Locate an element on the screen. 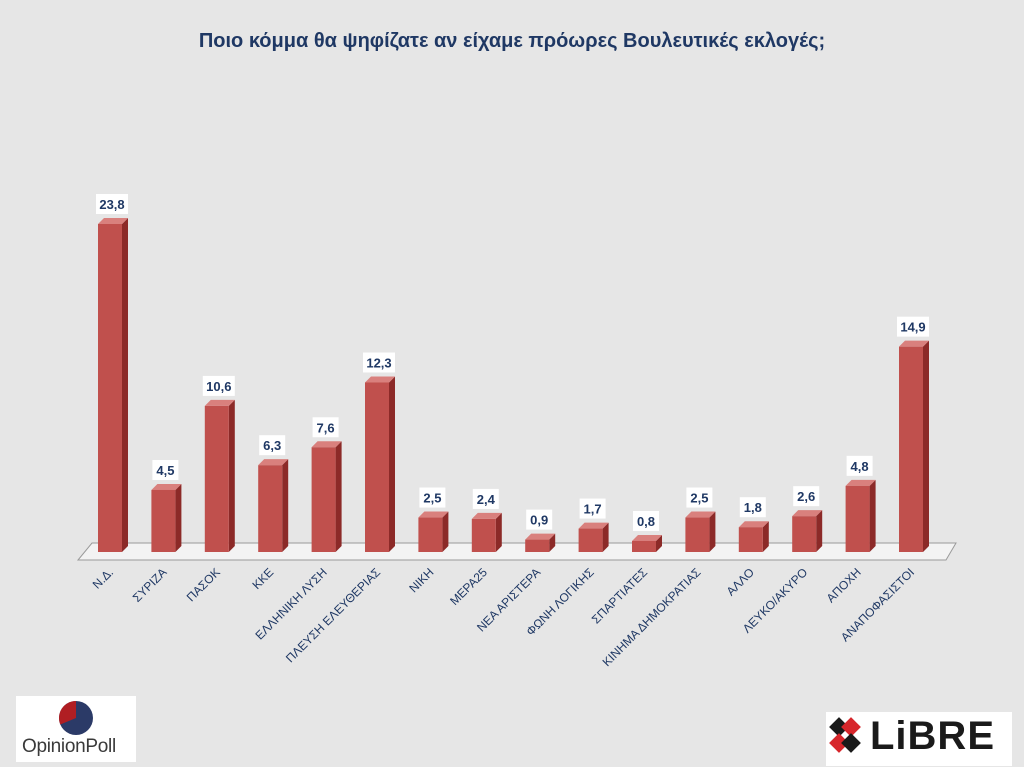 The width and height of the screenshot is (1024, 767). opinion-poll-logo: OpinionPoll is located at coordinates (76, 729).